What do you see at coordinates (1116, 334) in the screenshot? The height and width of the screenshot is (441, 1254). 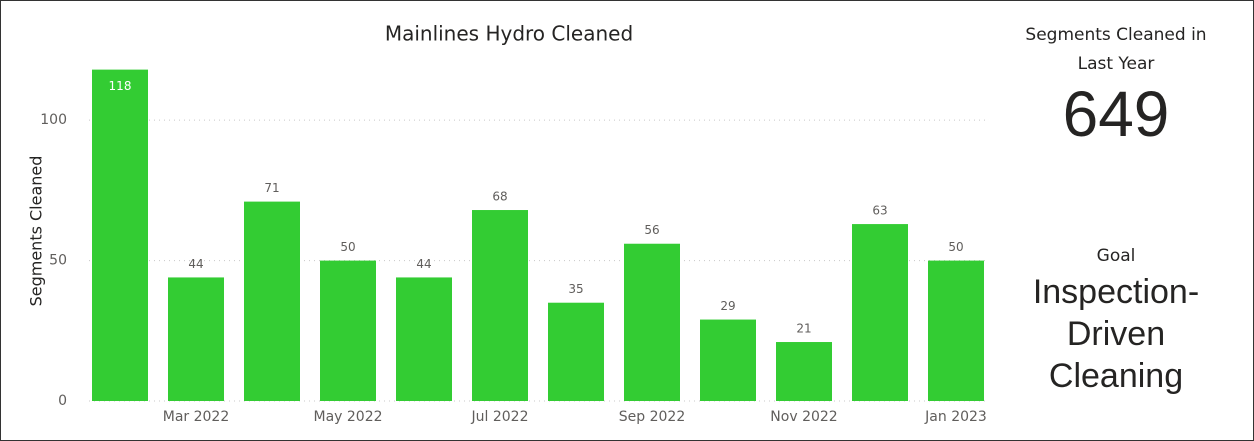 I see `goal-value: Inspection-Driven Cleaning` at bounding box center [1116, 334].